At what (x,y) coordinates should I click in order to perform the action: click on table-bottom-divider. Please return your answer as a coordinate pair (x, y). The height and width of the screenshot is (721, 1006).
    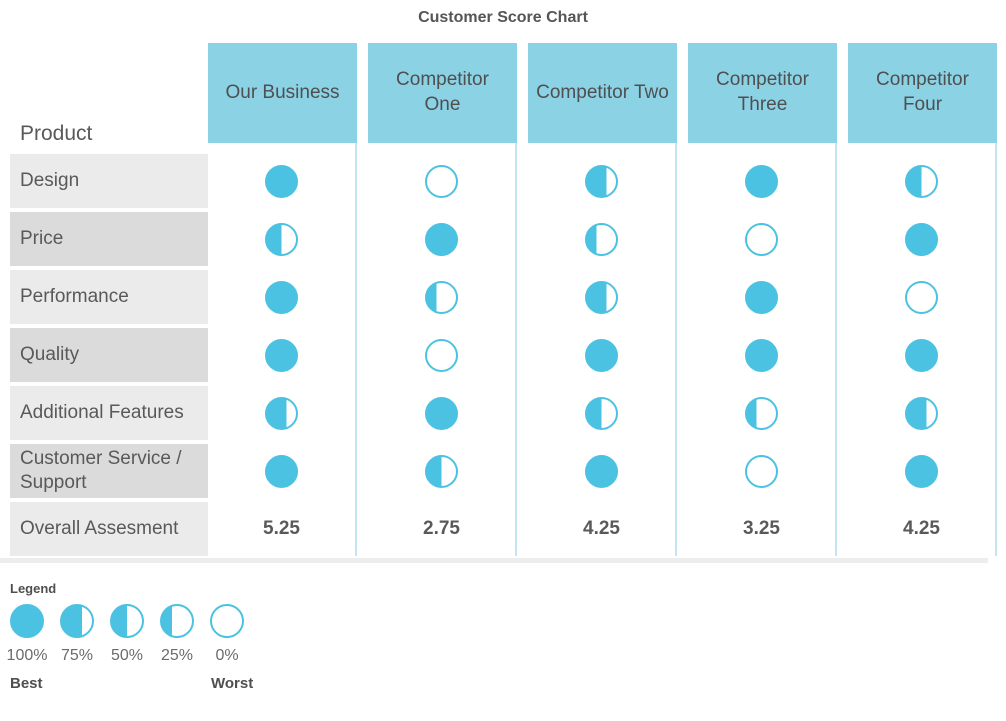
    Looking at the image, I should click on (494, 560).